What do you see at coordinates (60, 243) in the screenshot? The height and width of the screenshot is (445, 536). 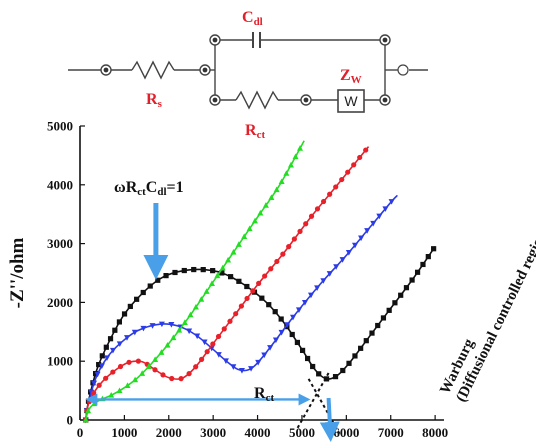 I see `y-tick-label: 3000` at bounding box center [60, 243].